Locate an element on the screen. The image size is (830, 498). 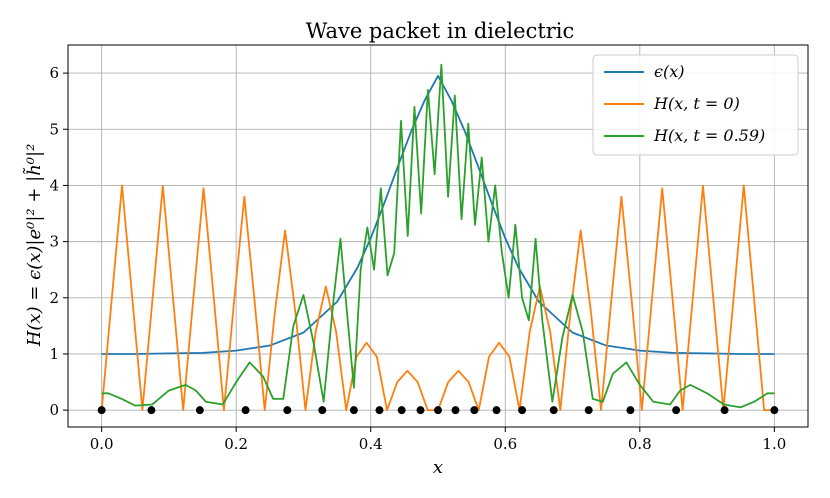
y-tick-label: 4 is located at coordinates (54, 185).